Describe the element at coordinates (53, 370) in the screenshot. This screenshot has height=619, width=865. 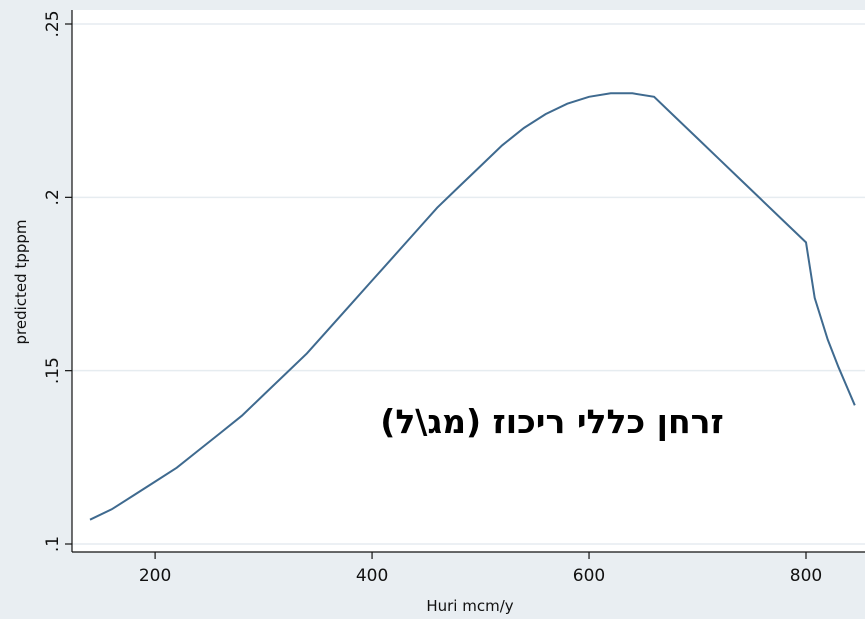
I see `y-tick-label: .15` at that location.